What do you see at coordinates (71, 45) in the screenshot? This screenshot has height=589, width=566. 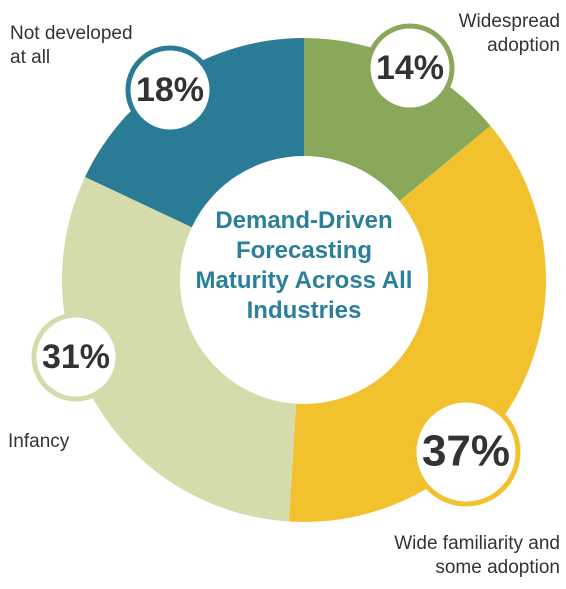 I see `category-label: Not developed at all` at bounding box center [71, 45].